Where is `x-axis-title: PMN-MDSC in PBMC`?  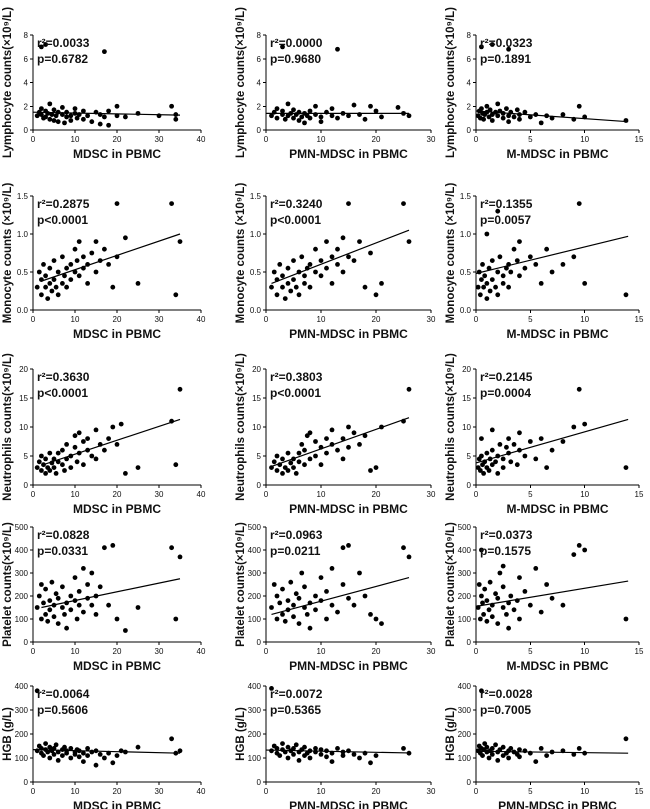 x-axis-title: PMN-MDSC in PBMC is located at coordinates (348, 334).